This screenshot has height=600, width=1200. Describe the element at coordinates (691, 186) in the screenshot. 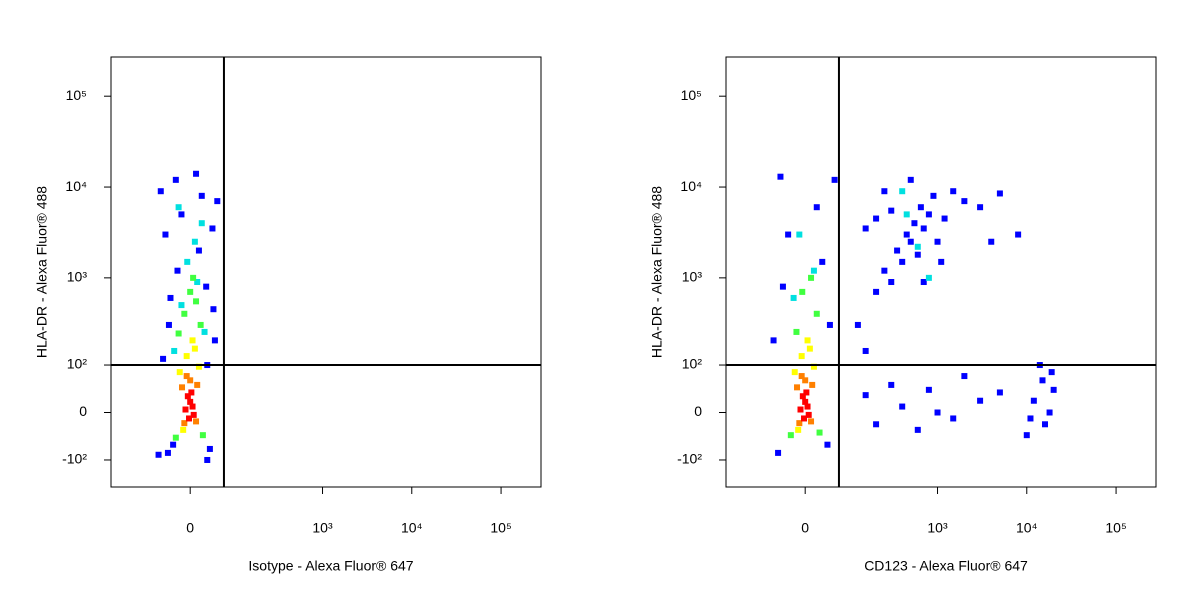

I see `y-tick-label: 10⁴` at that location.